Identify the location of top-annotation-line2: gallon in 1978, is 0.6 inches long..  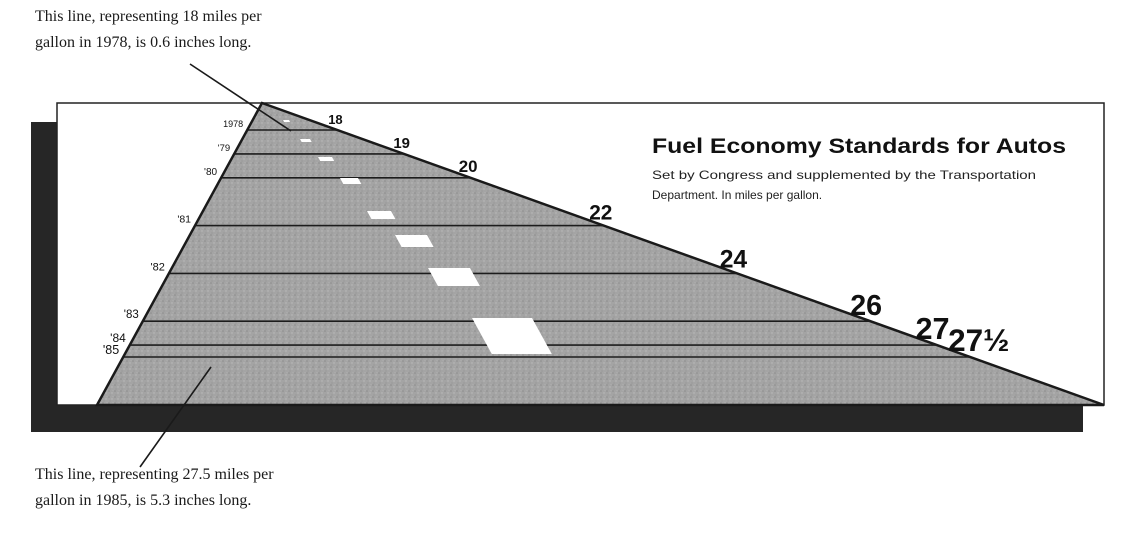
(143, 42).